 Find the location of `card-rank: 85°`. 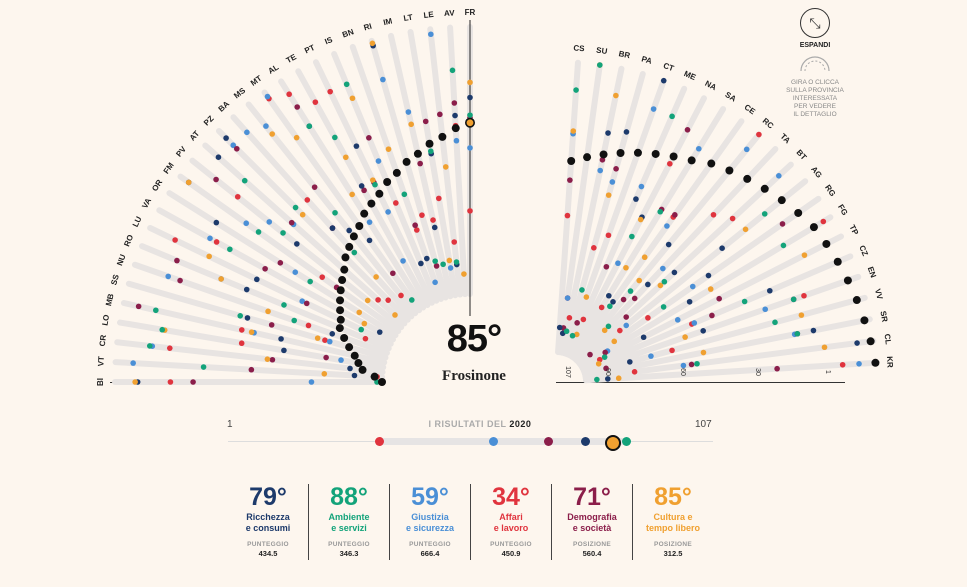

card-rank: 85° is located at coordinates (673, 497).